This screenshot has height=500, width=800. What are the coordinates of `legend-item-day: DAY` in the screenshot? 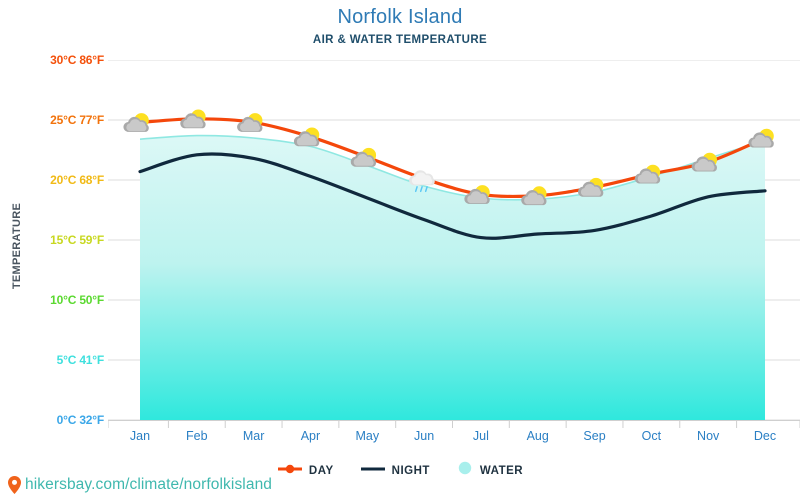 It's located at (305, 471).